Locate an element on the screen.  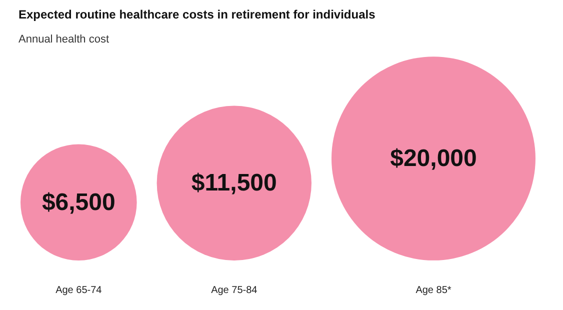
text: Annual health cost is located at coordinates (64, 40).